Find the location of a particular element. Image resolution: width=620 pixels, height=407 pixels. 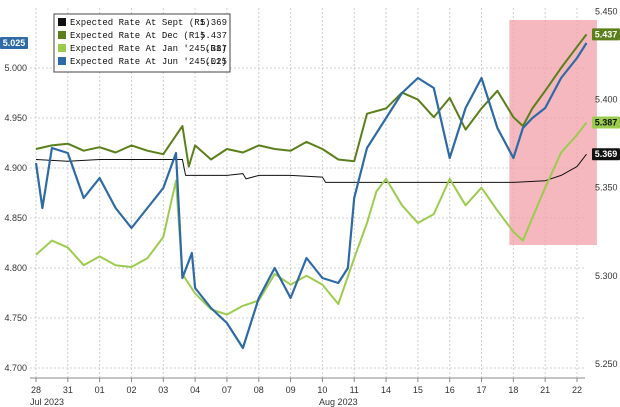

left-axis: 4.700 4.750 4.800 4.850 4.900 4.950 5.000 is located at coordinates (15, 218).